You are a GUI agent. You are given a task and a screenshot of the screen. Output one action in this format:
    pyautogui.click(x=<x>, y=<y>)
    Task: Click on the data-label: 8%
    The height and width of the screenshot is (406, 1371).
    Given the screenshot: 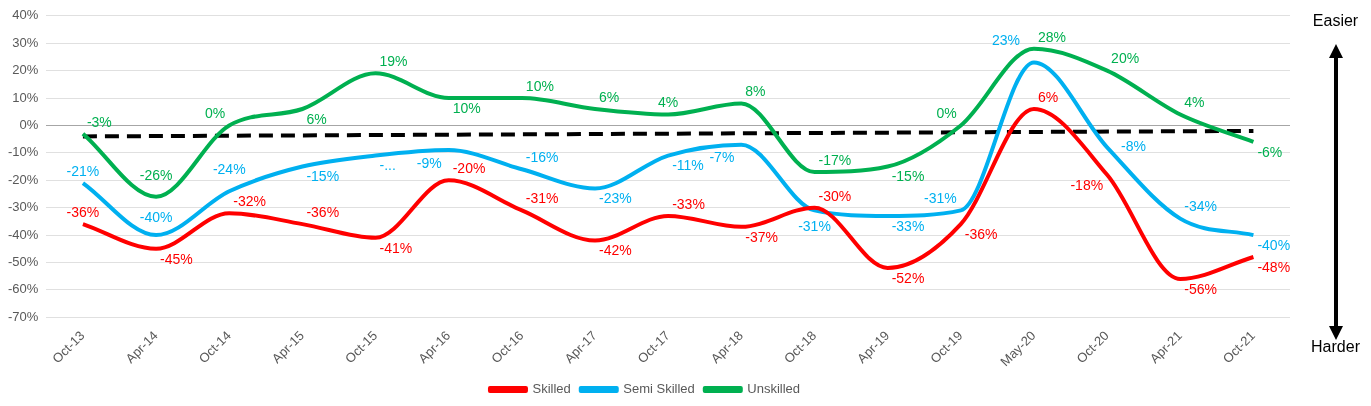 What is the action you would take?
    pyautogui.click(x=755, y=91)
    